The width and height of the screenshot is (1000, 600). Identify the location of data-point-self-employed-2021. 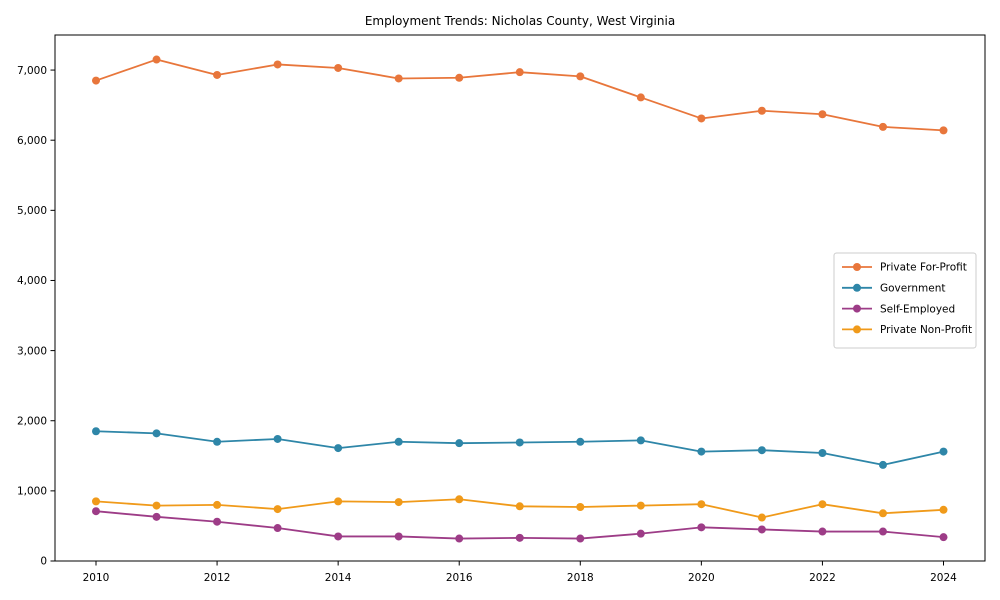
(761, 529).